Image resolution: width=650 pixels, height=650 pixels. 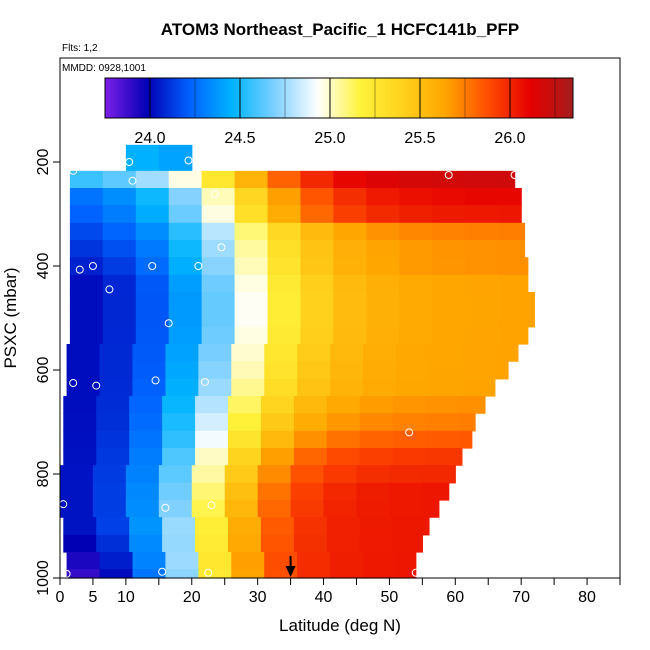 I want to click on y-tick-label: 1000, so click(x=43, y=578).